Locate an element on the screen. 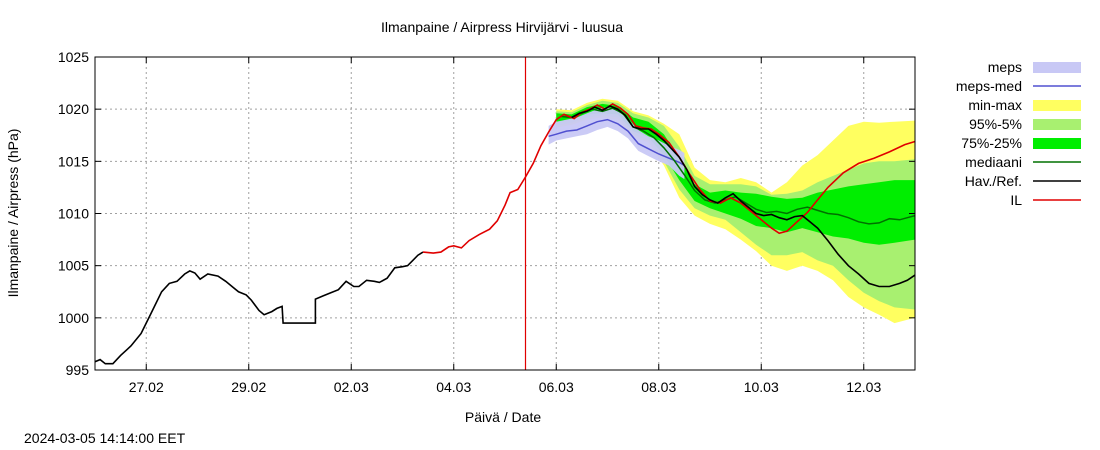 The width and height of the screenshot is (1100, 450). x-tick-label: 08.03 is located at coordinates (658, 387).